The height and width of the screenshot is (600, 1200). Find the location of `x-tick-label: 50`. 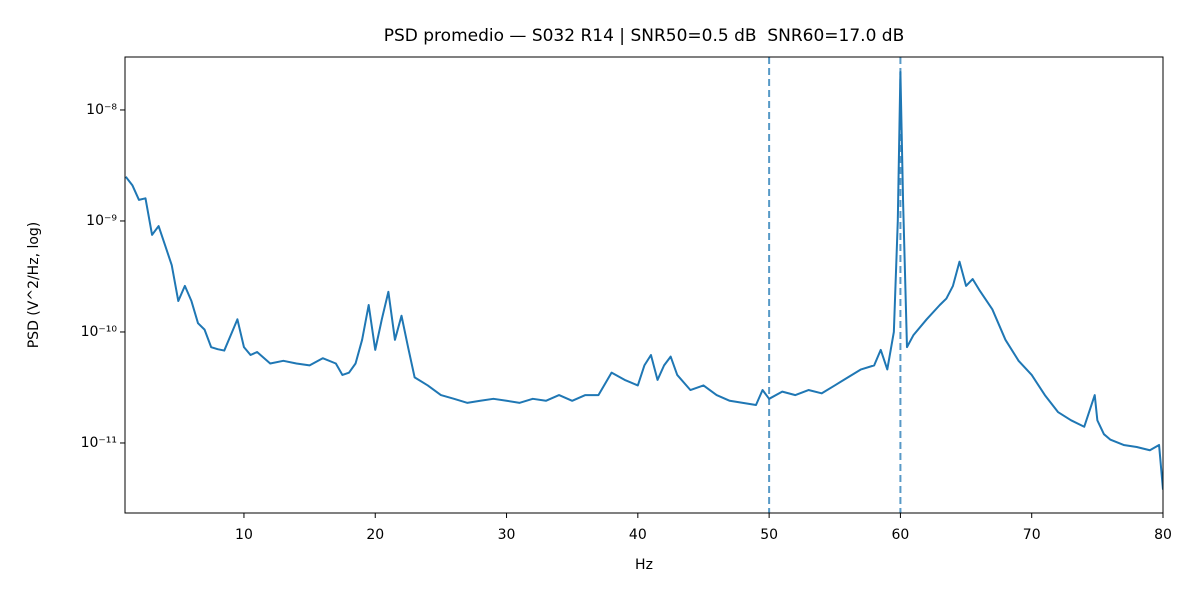

x-tick-label: 50 is located at coordinates (769, 535).